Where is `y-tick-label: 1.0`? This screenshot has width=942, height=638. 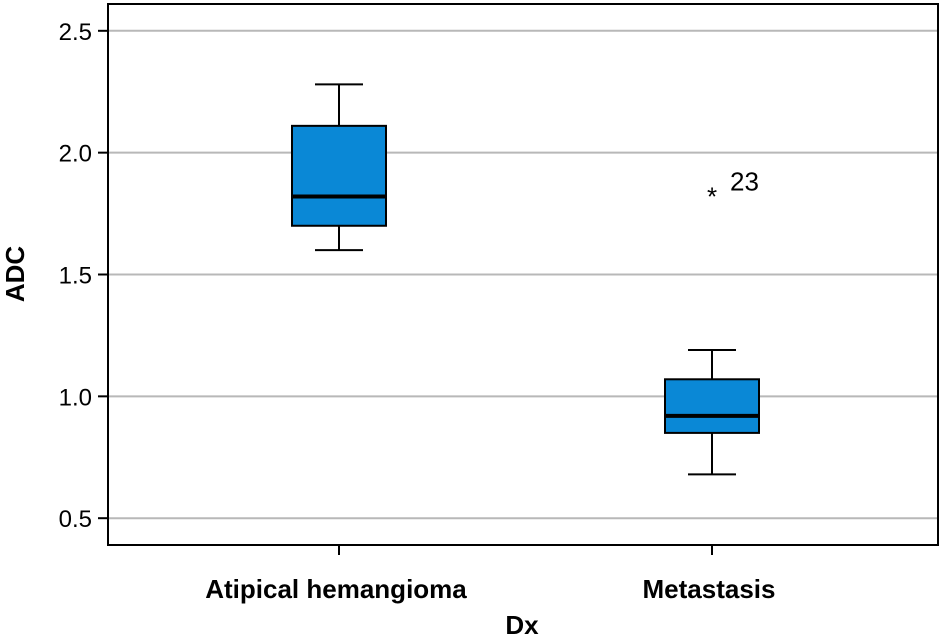
y-tick-label: 1.0 is located at coordinates (75, 397).